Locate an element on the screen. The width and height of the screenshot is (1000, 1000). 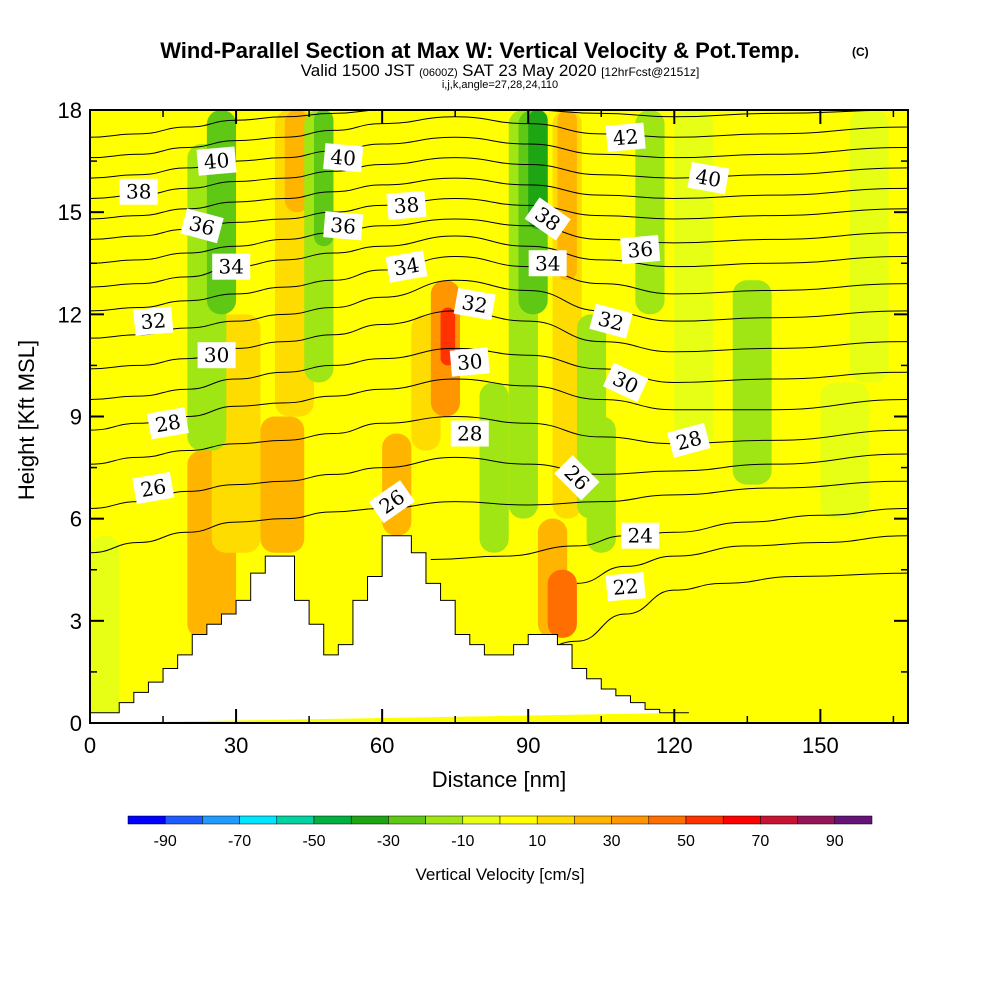
contour-label: 26 is located at coordinates (153, 488).